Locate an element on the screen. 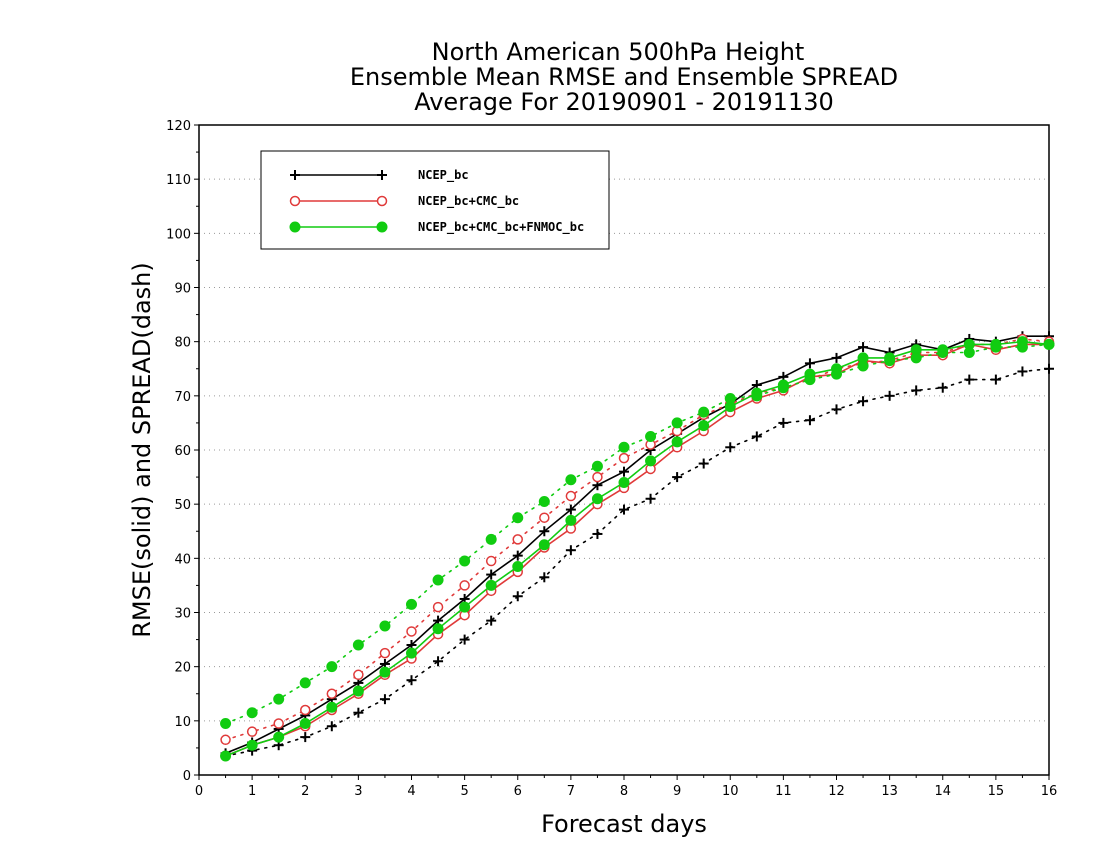  y-tick-label: 30 is located at coordinates (182, 614).